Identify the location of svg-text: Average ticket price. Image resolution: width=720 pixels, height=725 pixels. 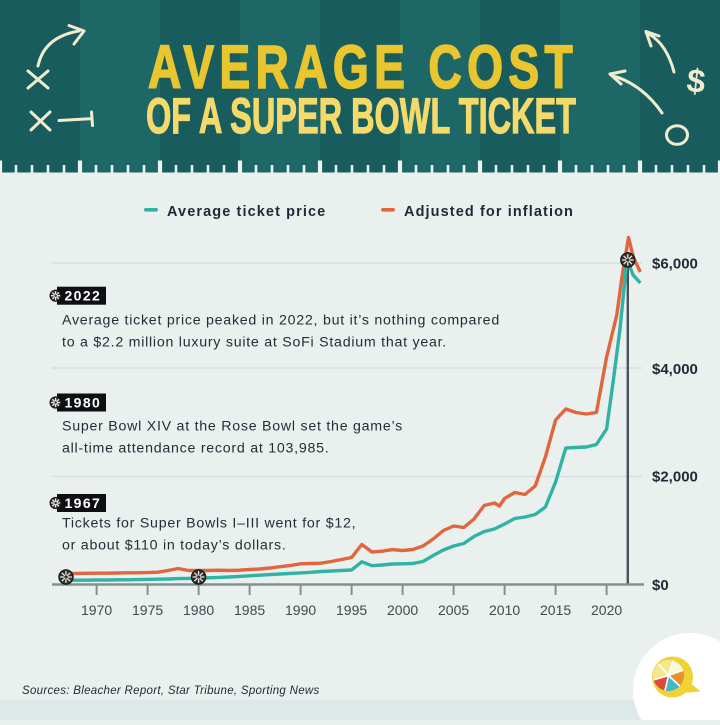
(246, 212).